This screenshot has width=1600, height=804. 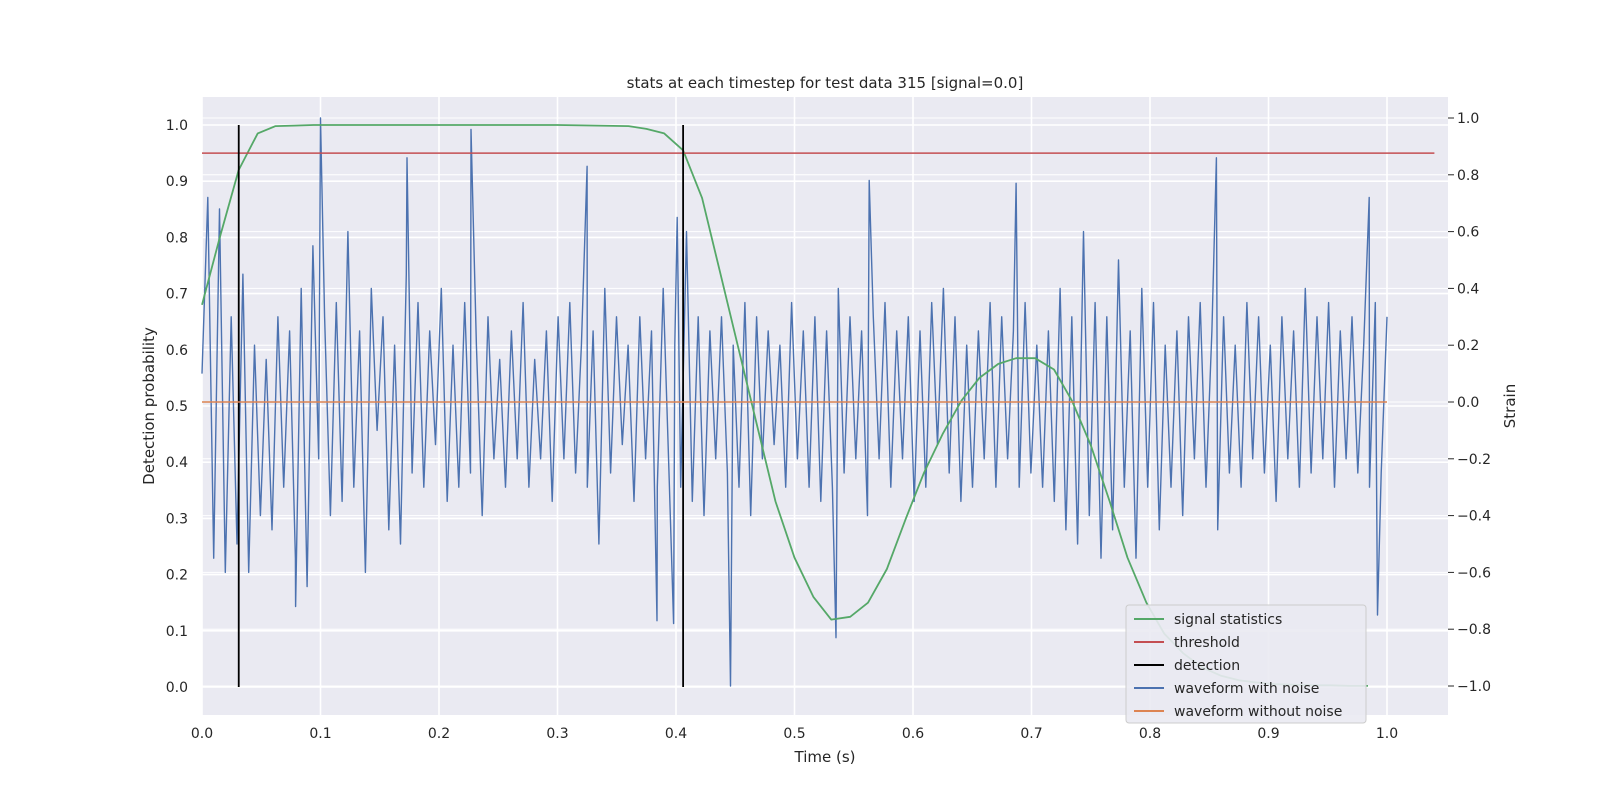 What do you see at coordinates (1468, 346) in the screenshot?
I see `y-tick-label-right: 0.2` at bounding box center [1468, 346].